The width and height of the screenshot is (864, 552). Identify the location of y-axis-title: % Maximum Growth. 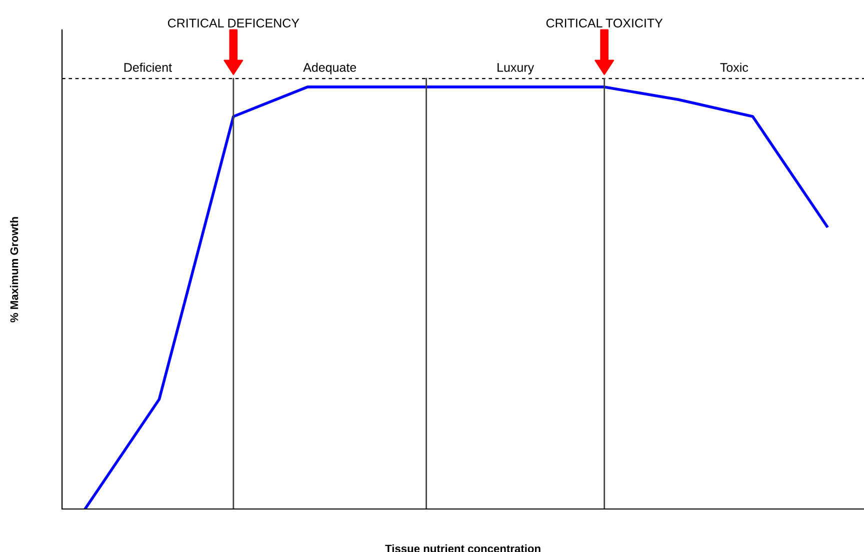
(14, 269).